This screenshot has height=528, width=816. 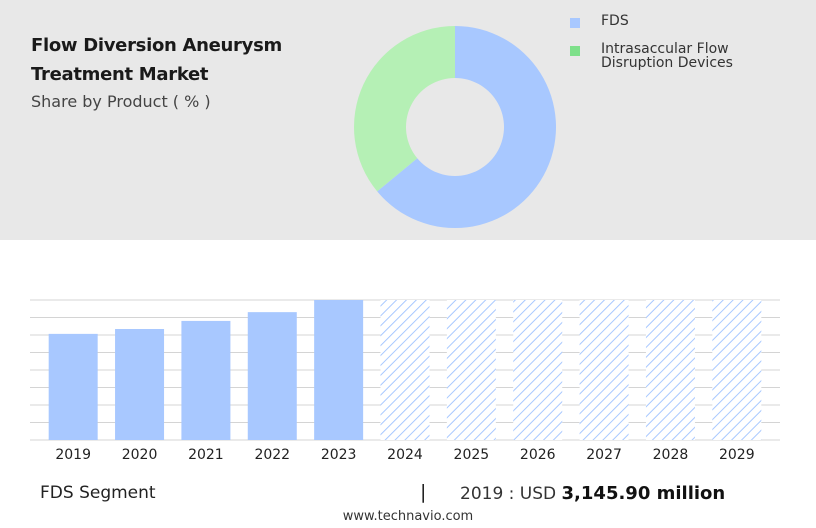 What do you see at coordinates (156, 60) in the screenshot?
I see `chart-title: Flow Diversion Aneurysm Treatment Market` at bounding box center [156, 60].